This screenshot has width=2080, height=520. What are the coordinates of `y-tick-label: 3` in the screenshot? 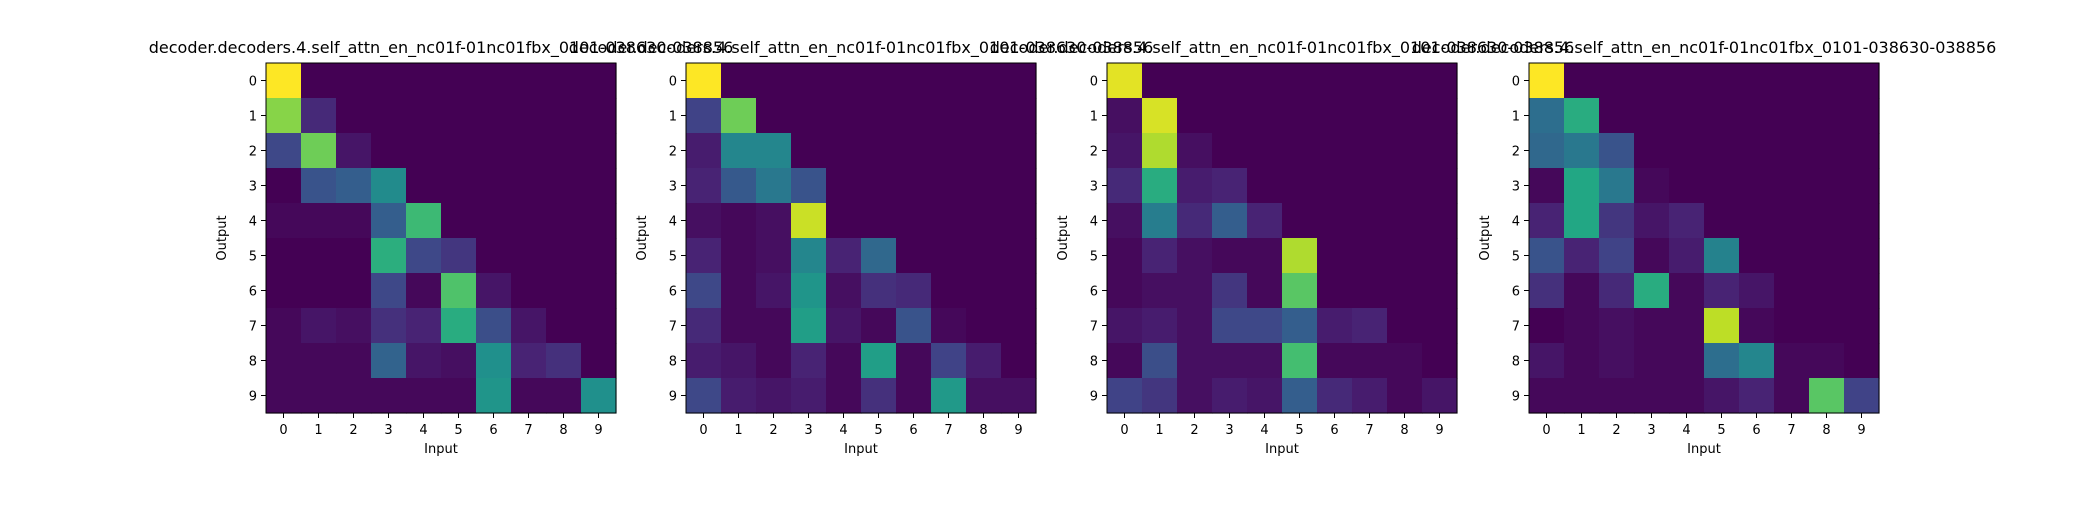 It's located at (673, 187).